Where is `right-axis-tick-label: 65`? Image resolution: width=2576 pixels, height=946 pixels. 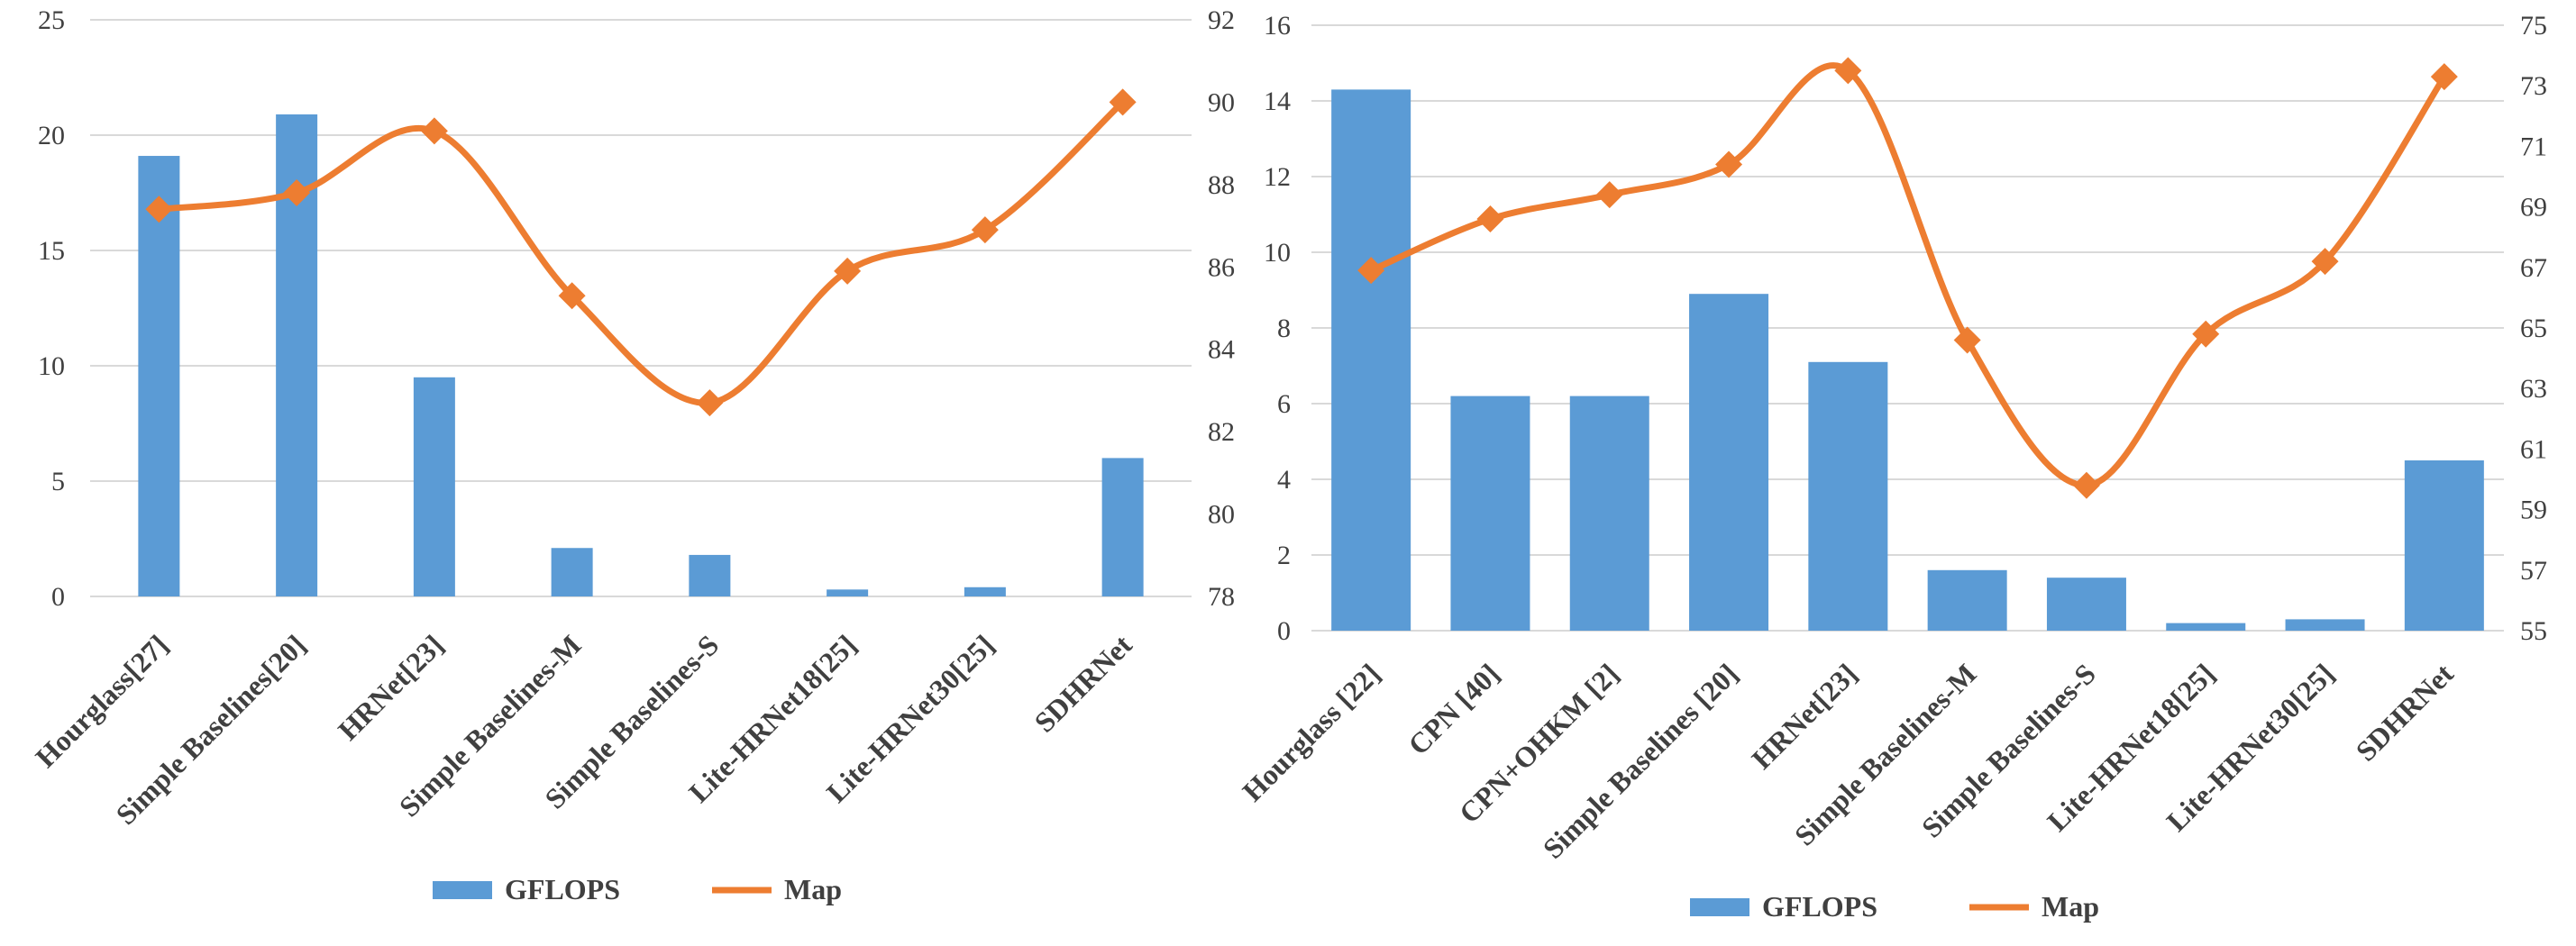 right-axis-tick-label: 65 is located at coordinates (2533, 328).